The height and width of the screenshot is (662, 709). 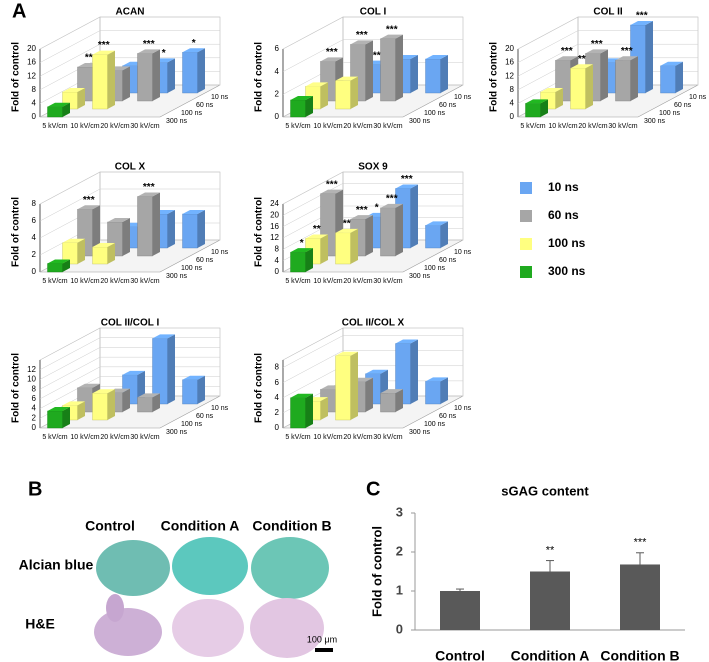 What do you see at coordinates (34, 237) in the screenshot?
I see `y-tick-label: 4` at bounding box center [34, 237].